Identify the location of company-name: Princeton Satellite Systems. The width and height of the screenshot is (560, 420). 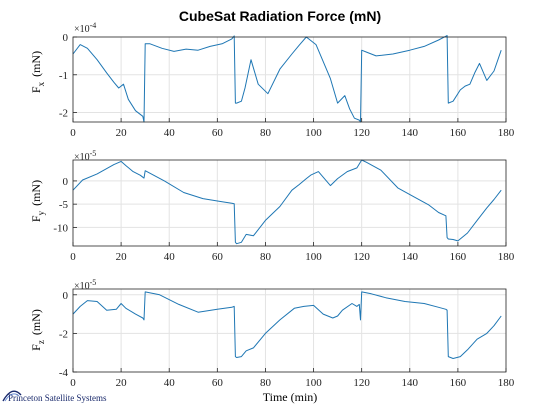
(57, 398).